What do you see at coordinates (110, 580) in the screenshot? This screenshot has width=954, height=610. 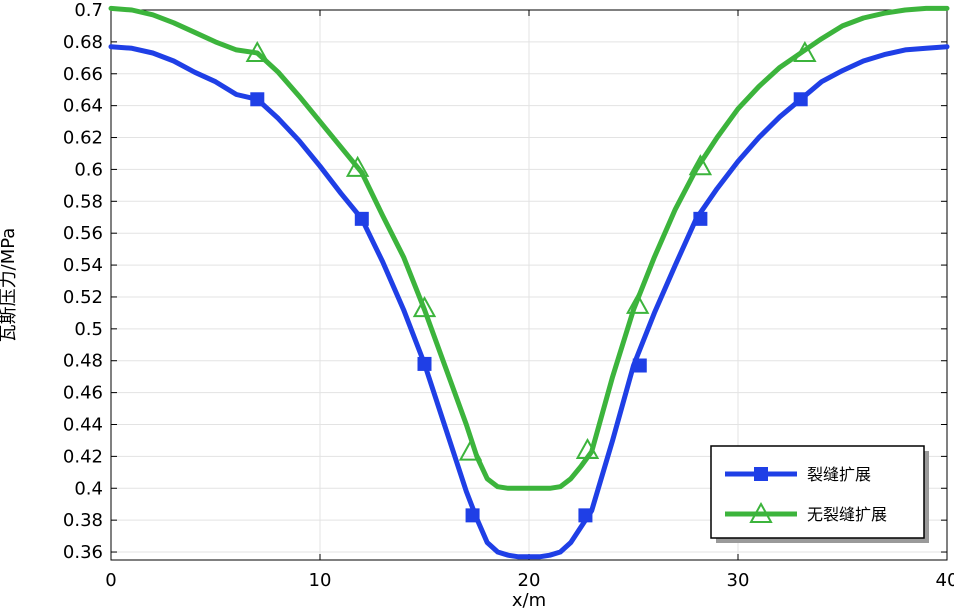 I see `x-tick-label: 0` at bounding box center [110, 580].